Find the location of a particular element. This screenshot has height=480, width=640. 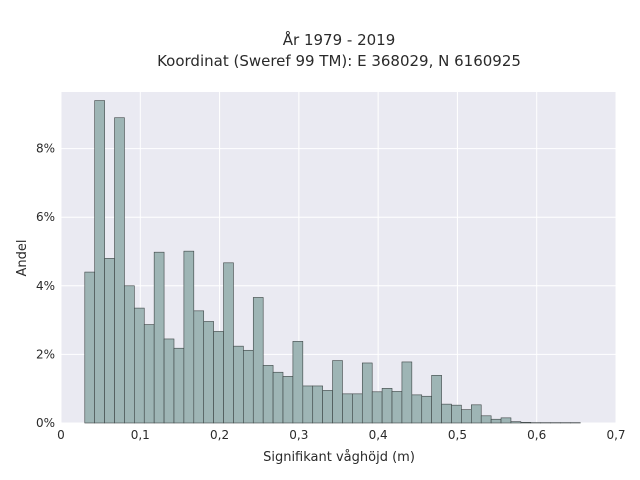

x-tick-label: 0,5 is located at coordinates (457, 435).